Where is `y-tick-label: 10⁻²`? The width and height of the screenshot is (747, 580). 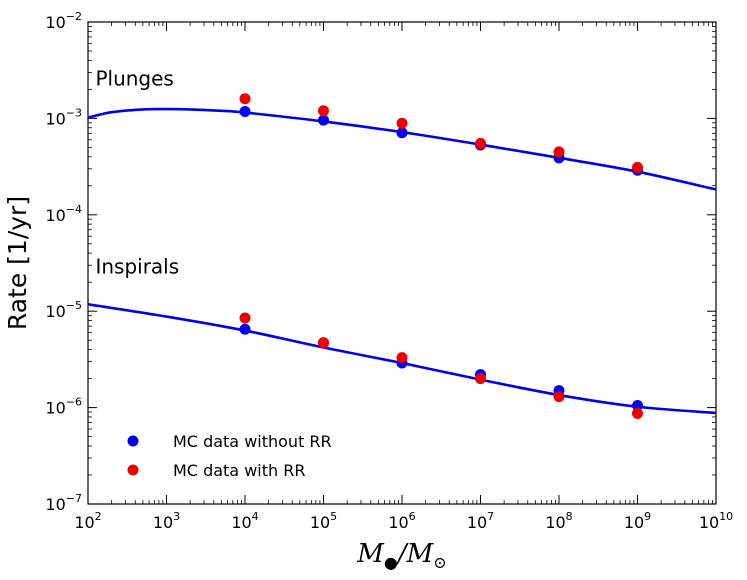 y-tick-label: 10⁻² is located at coordinates (63, 21).